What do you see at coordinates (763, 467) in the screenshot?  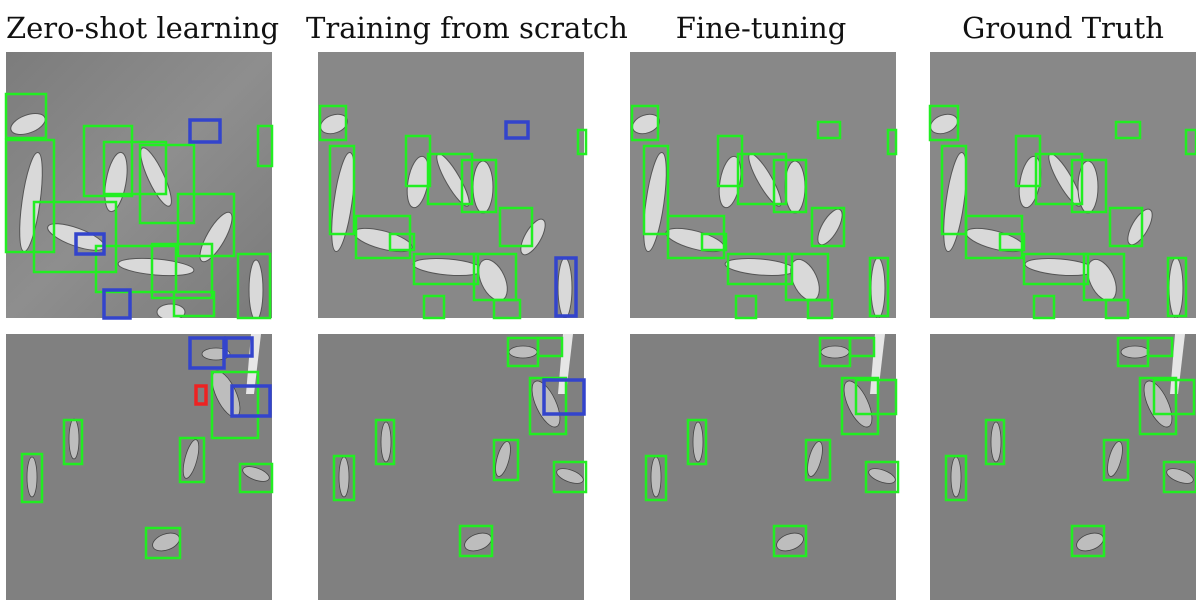 I see `panel-fine-tuning-bottom` at bounding box center [763, 467].